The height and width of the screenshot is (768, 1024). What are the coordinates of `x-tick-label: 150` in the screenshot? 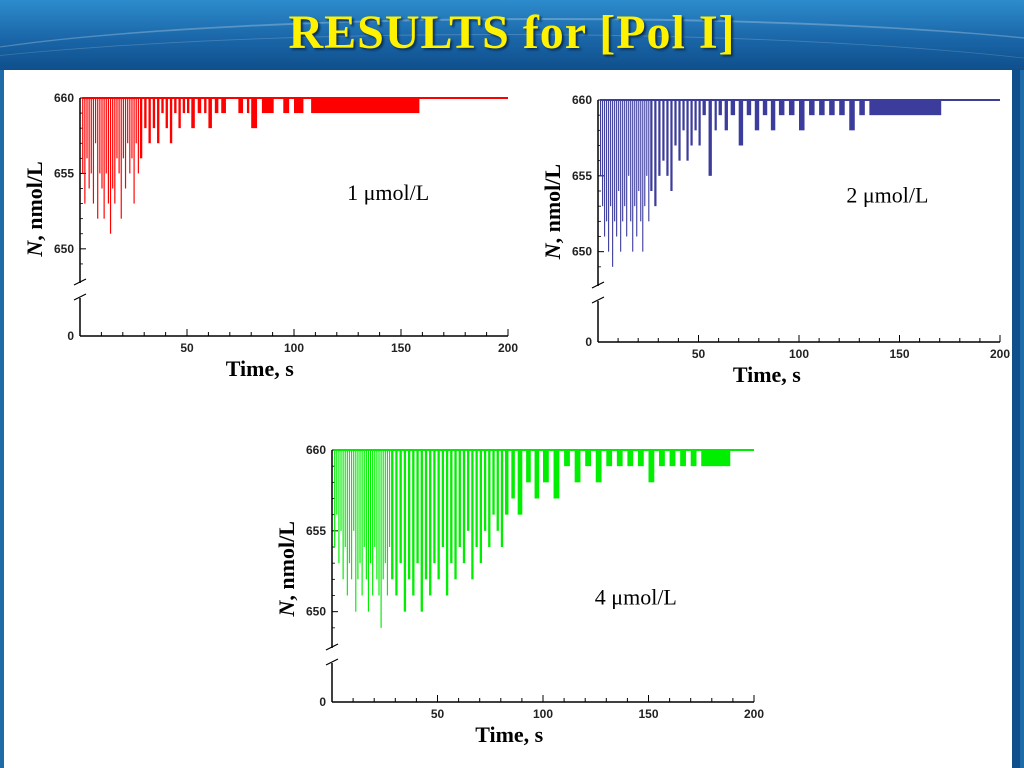 It's located at (899, 354).